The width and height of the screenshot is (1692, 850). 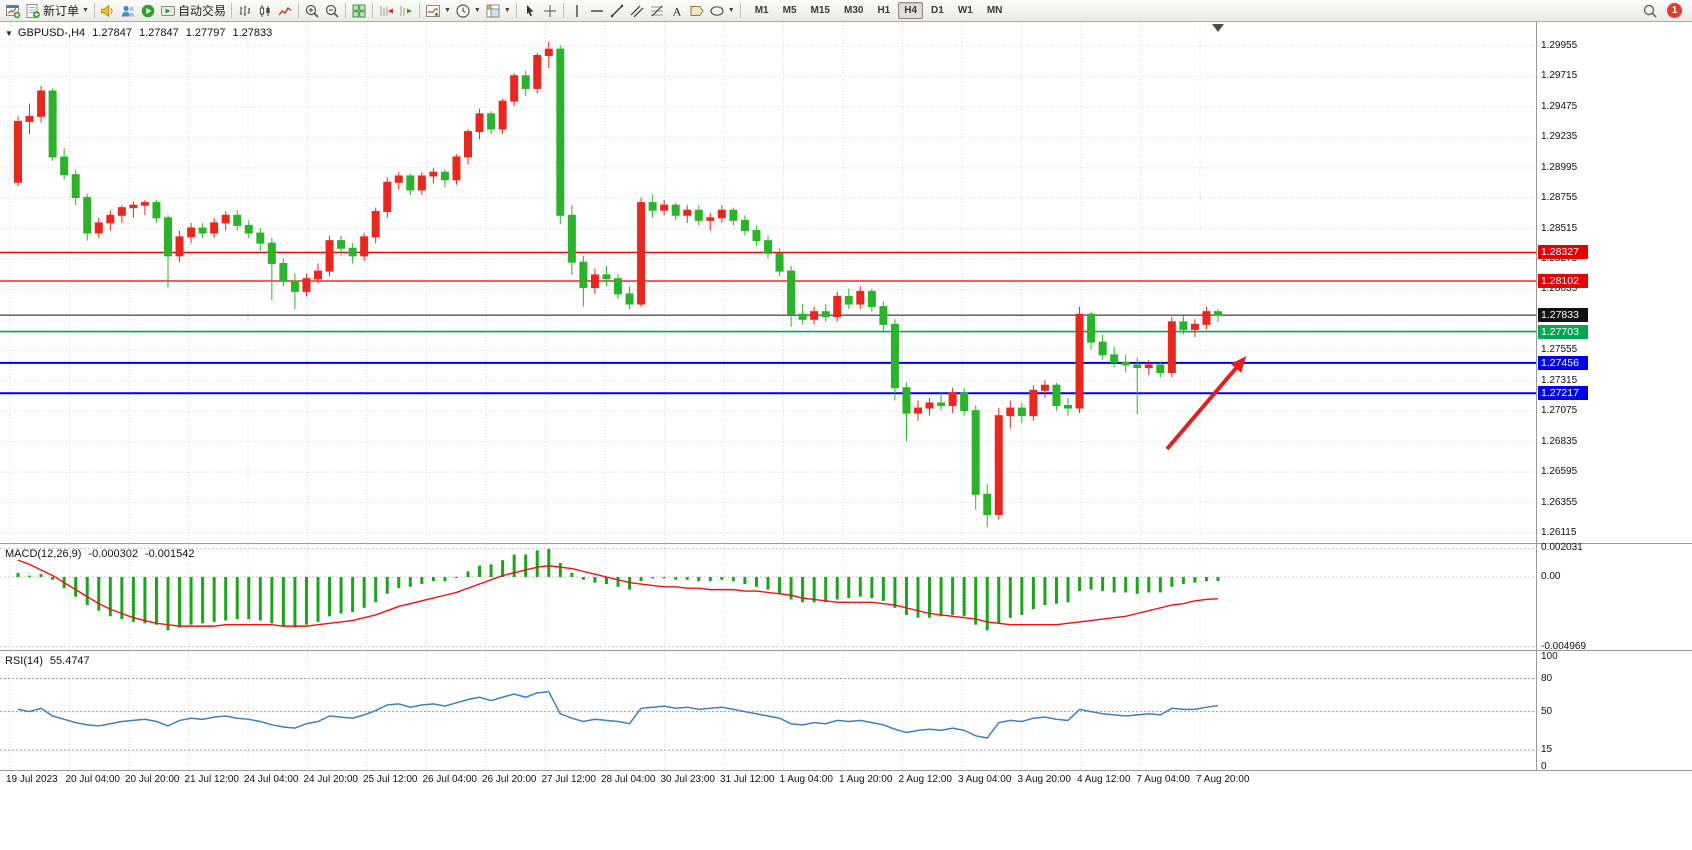 I want to click on zoom-out-icon, so click(x=332, y=11).